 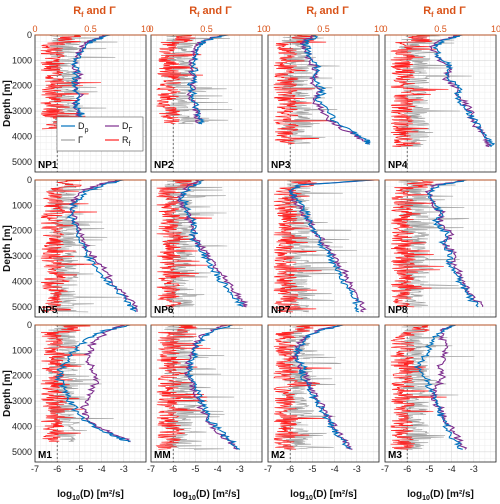 I want to click on panel-m3: -7 -6 -5 -4 -3 log10(D) [m²/s] M3, so click(x=439, y=413).